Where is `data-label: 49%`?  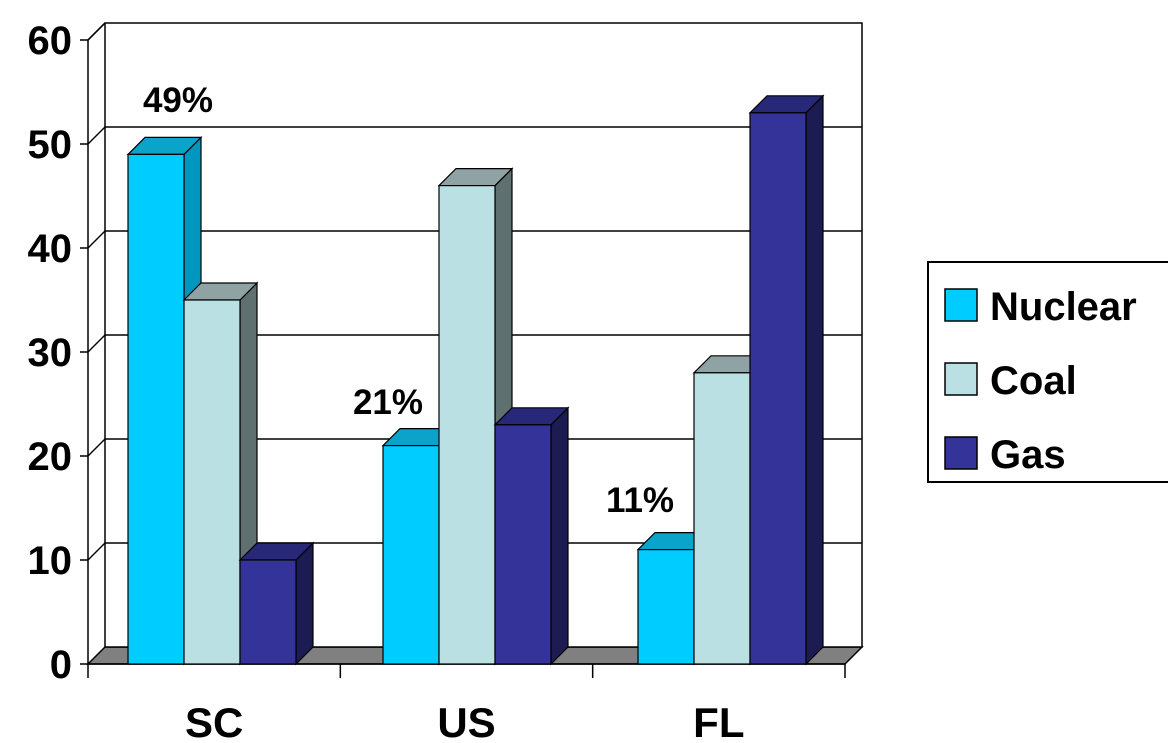 data-label: 49% is located at coordinates (178, 100).